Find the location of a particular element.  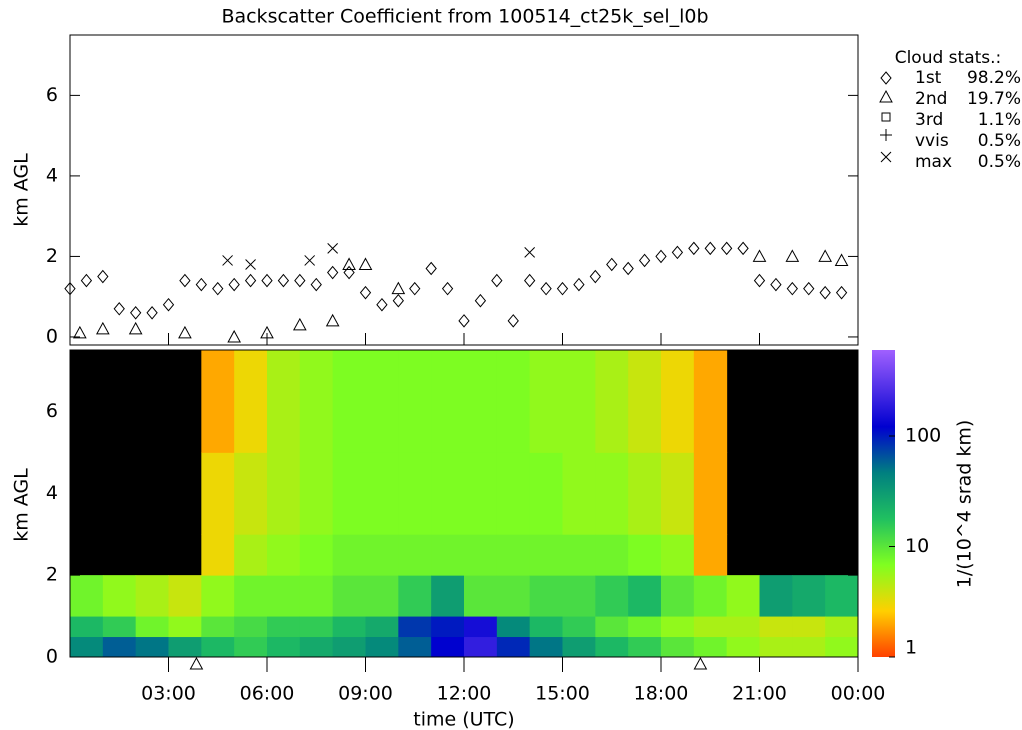

x-tick-label: 09:00 is located at coordinates (365, 694).